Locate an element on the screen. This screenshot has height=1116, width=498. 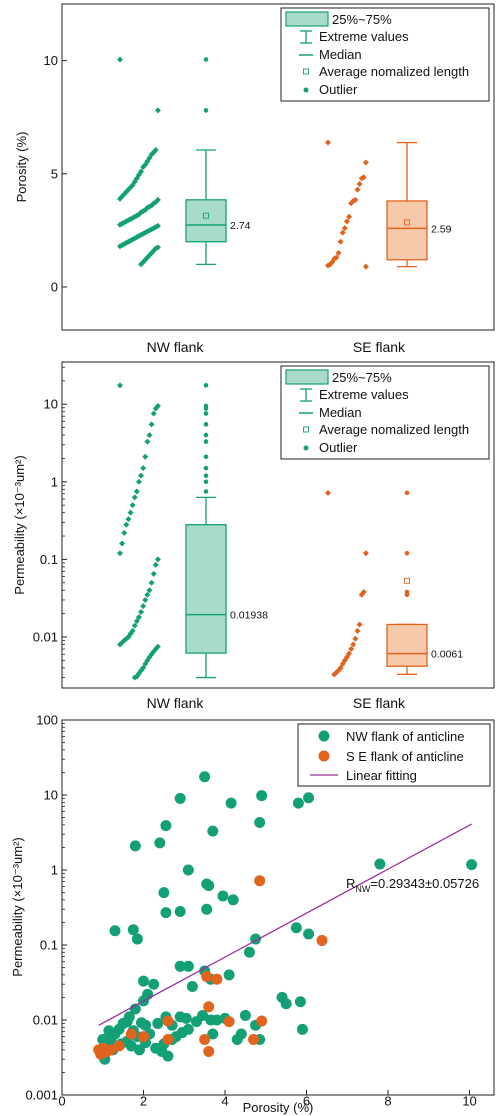
p3-xtick-label: 0 is located at coordinates (61, 1101).